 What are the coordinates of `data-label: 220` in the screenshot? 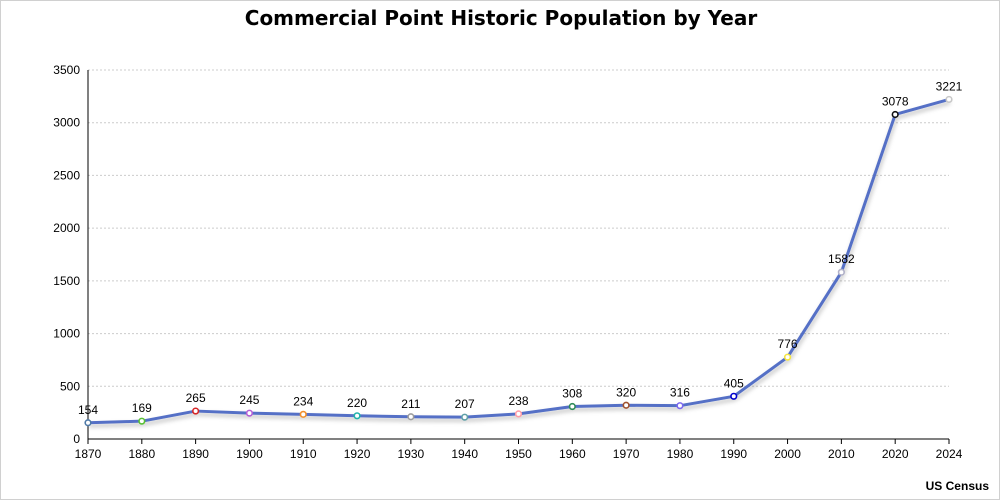 It's located at (357, 403).